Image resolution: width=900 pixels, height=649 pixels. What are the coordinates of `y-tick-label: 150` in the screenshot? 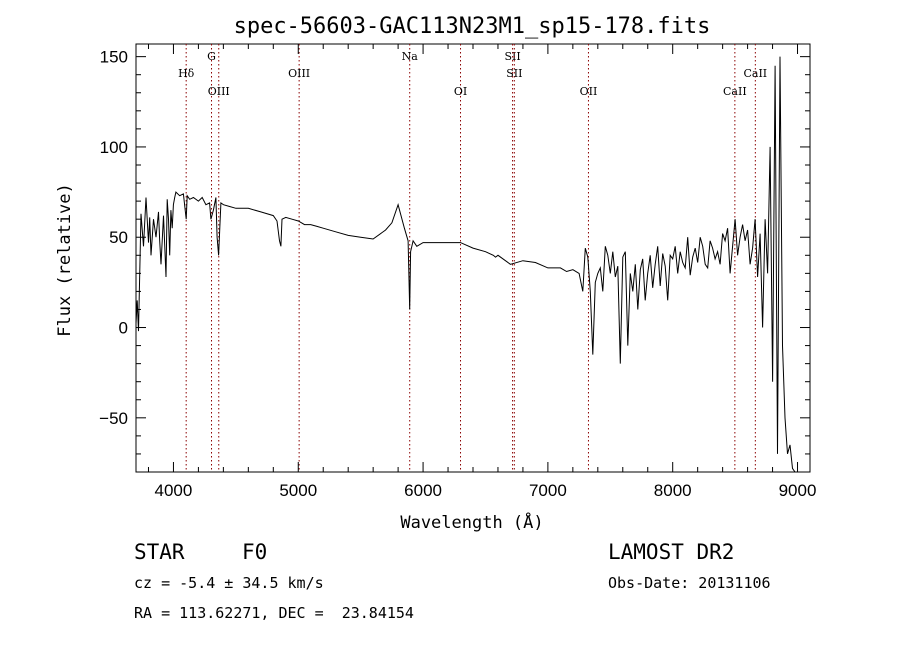 It's located at (114, 57).